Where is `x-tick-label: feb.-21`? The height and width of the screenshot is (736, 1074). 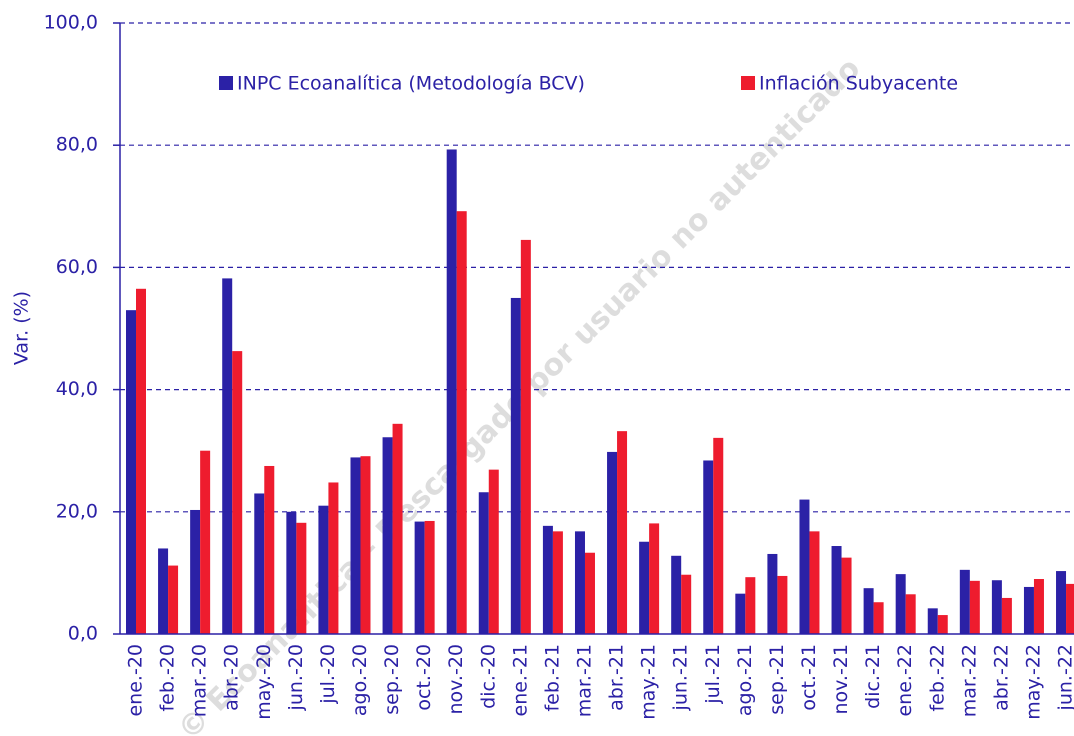
x-tick-label: feb.-21 is located at coordinates (552, 678).